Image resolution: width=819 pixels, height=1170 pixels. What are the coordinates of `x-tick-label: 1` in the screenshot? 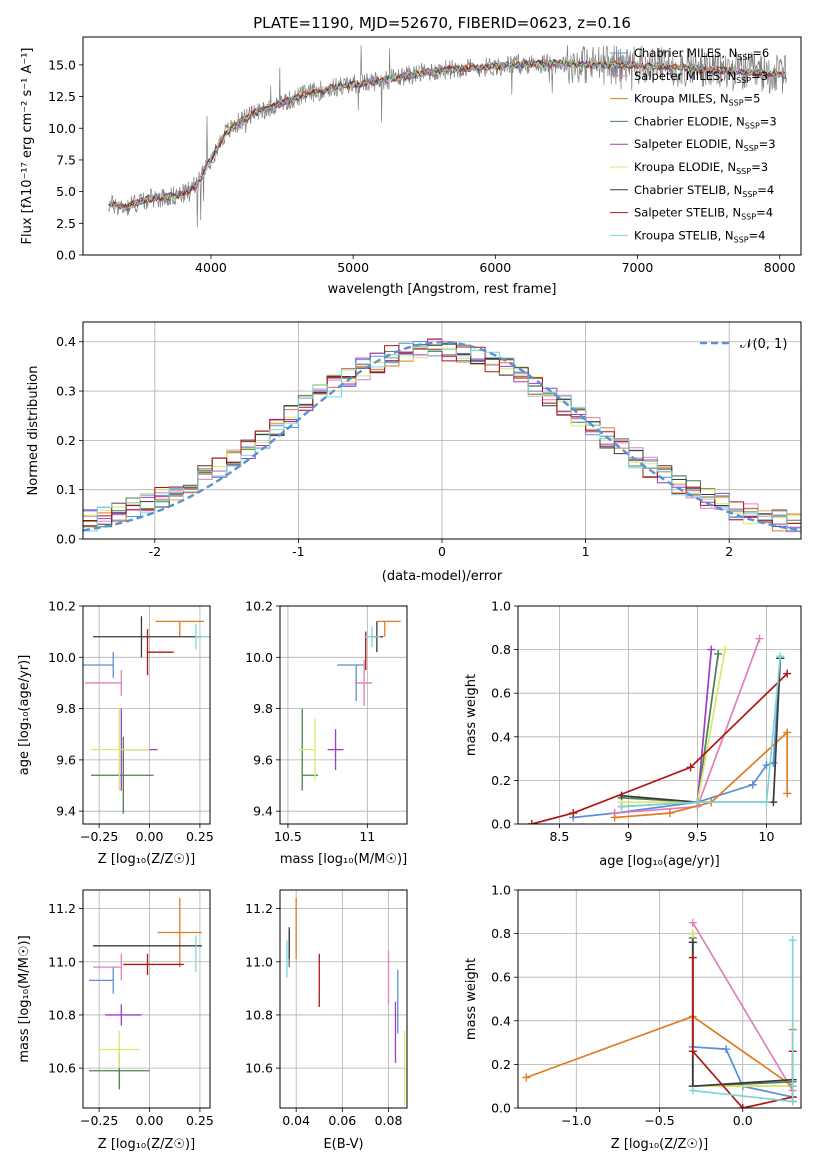 It's located at (586, 551).